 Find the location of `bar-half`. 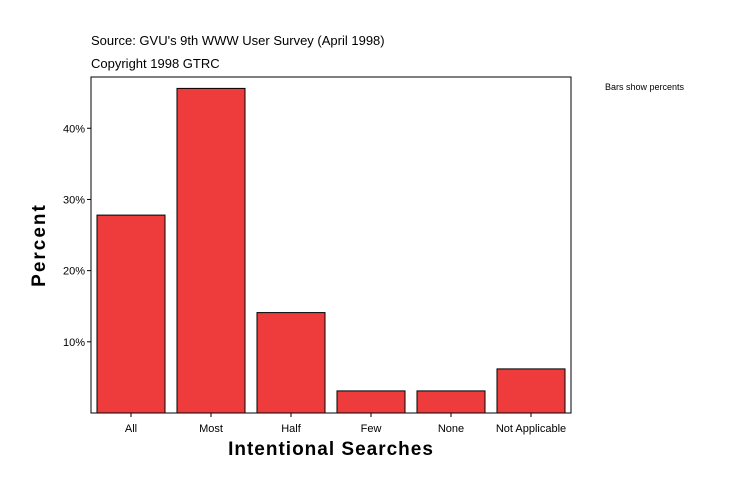

bar-half is located at coordinates (291, 363).